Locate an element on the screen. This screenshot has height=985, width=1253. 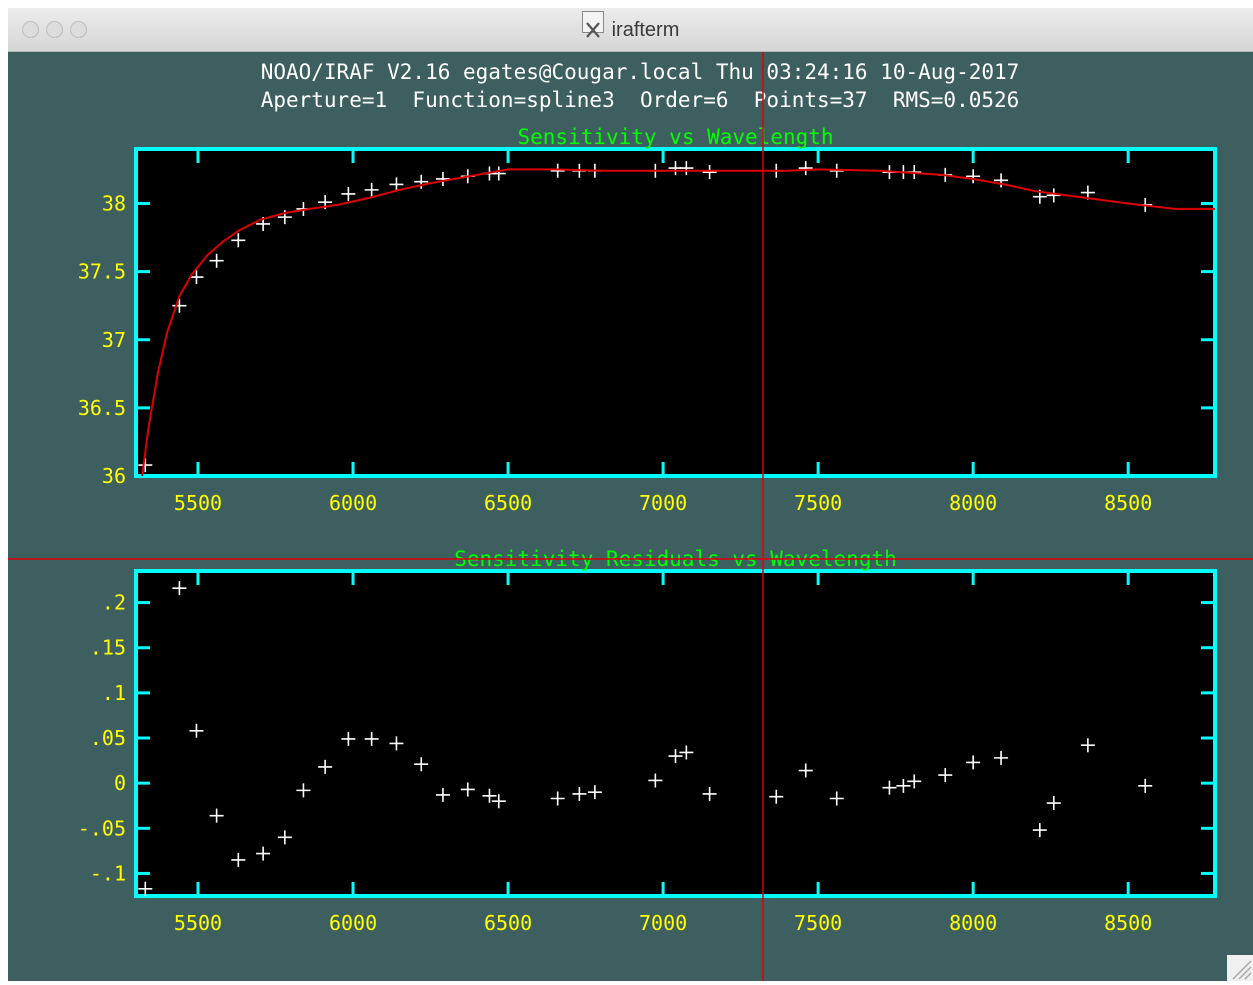
zoom-button is located at coordinates (78, 29).